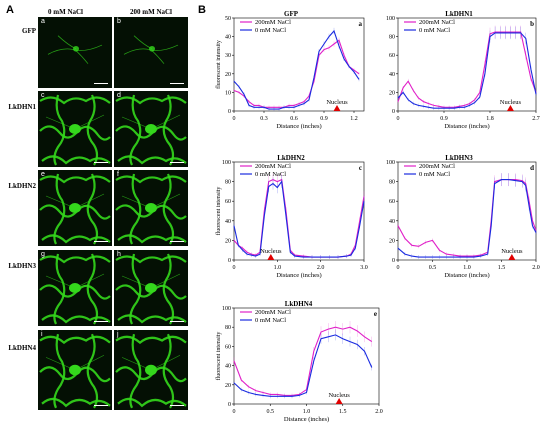 Image resolution: width=550 pixels, height=431 pixels. What do you see at coordinates (119, 21) in the screenshot?
I see `micrograph-letter: b` at bounding box center [119, 21].